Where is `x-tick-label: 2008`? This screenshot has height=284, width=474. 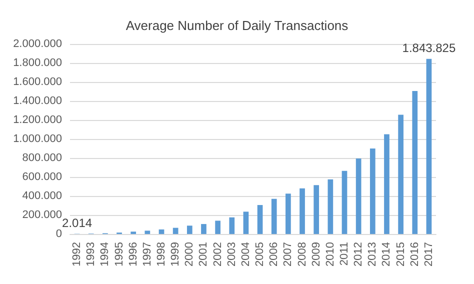
x-tick-label: 2008 is located at coordinates (302, 254).